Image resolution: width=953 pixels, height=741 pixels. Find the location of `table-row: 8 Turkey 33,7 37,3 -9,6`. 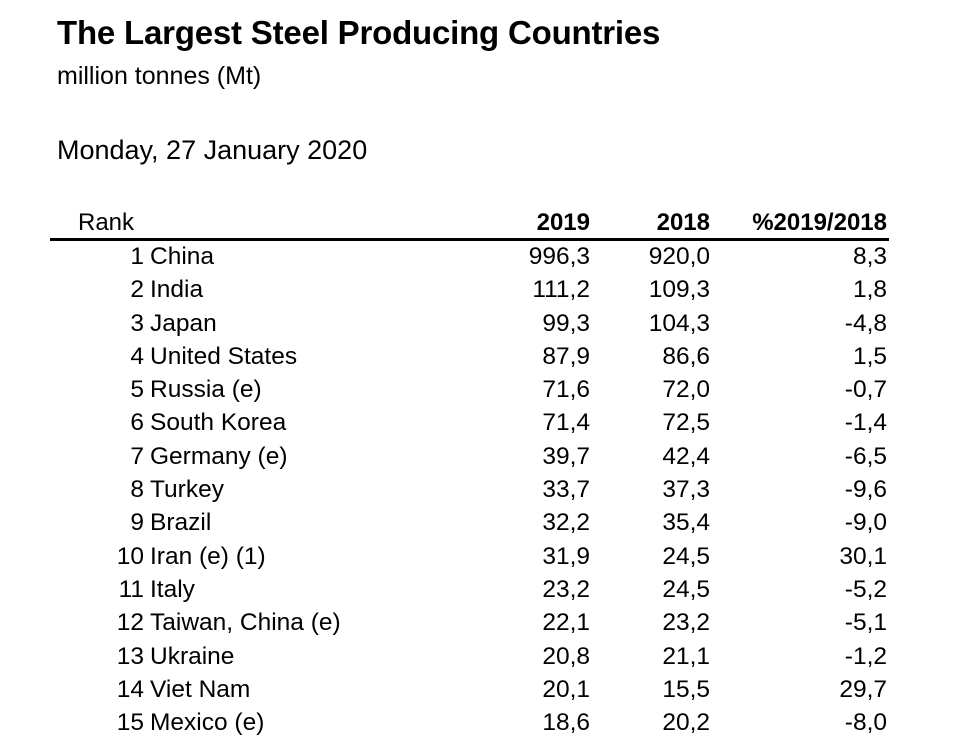

table-row: 8 Turkey 33,7 37,3 -9,6 is located at coordinates (470, 489).